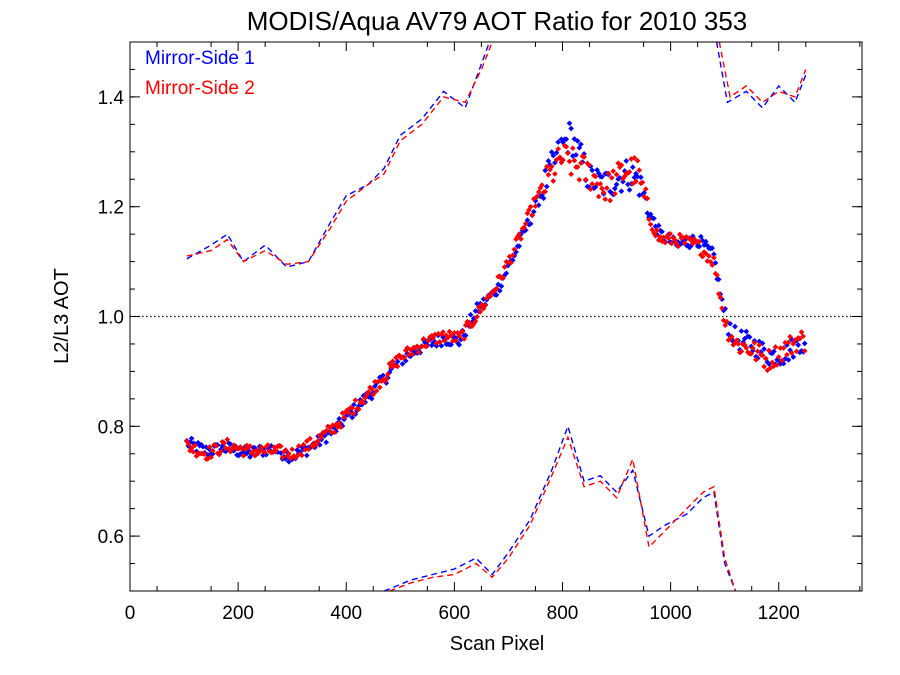  What do you see at coordinates (563, 613) in the screenshot?
I see `x-tick-label: 800` at bounding box center [563, 613].